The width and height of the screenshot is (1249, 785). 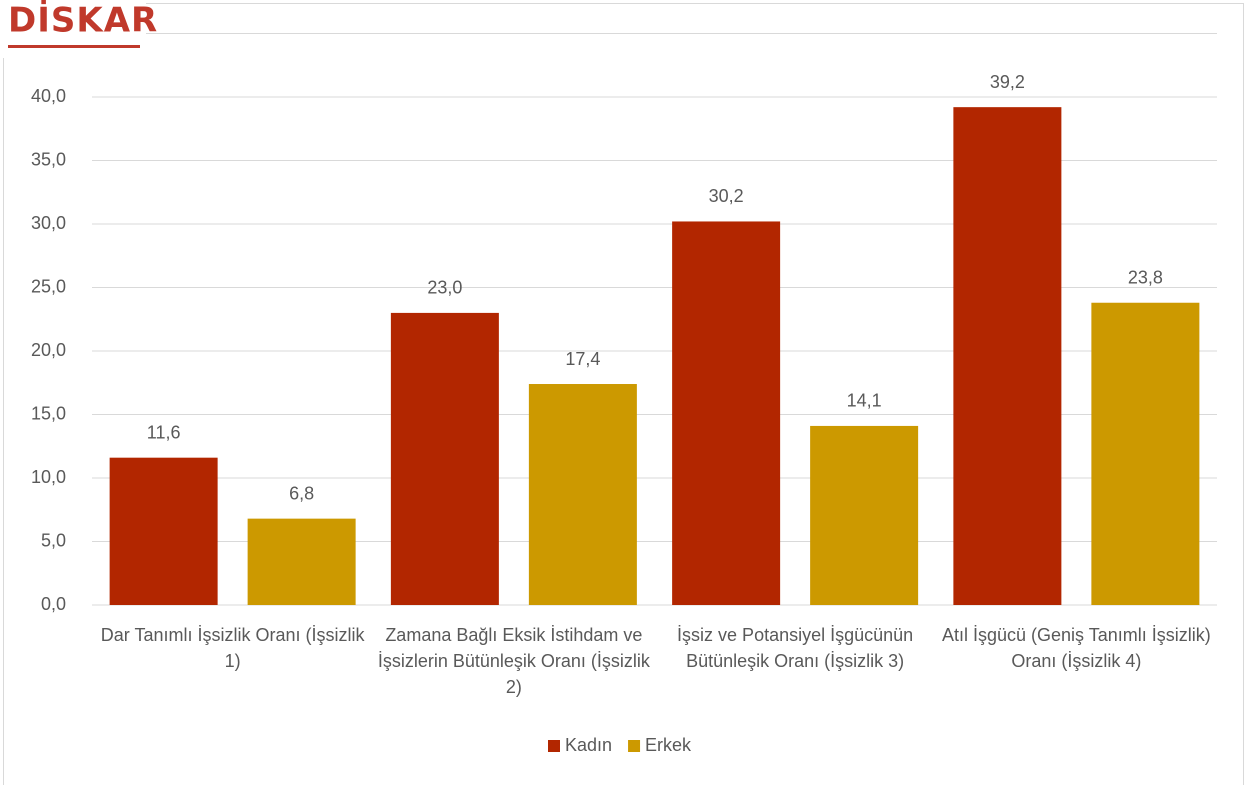 I want to click on y-tick-label: 30,0, so click(x=48, y=223).